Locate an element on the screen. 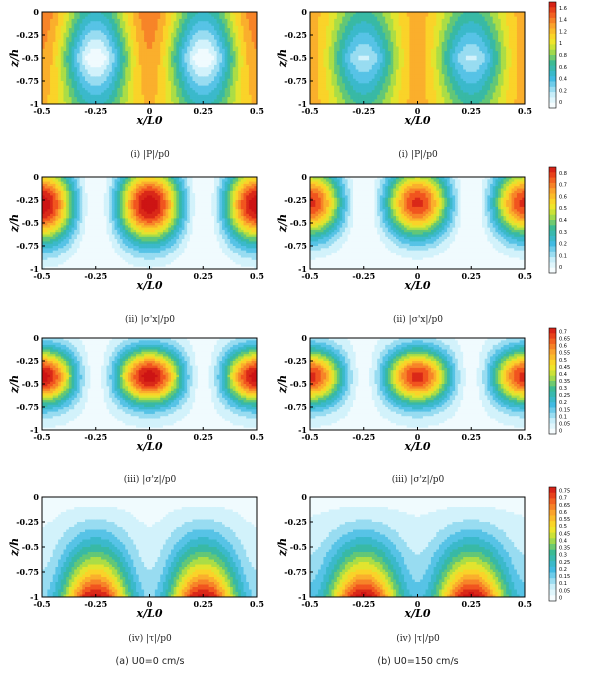 The height and width of the screenshot is (677, 600). colorbar-tick-label: 0.1 is located at coordinates (563, 417).